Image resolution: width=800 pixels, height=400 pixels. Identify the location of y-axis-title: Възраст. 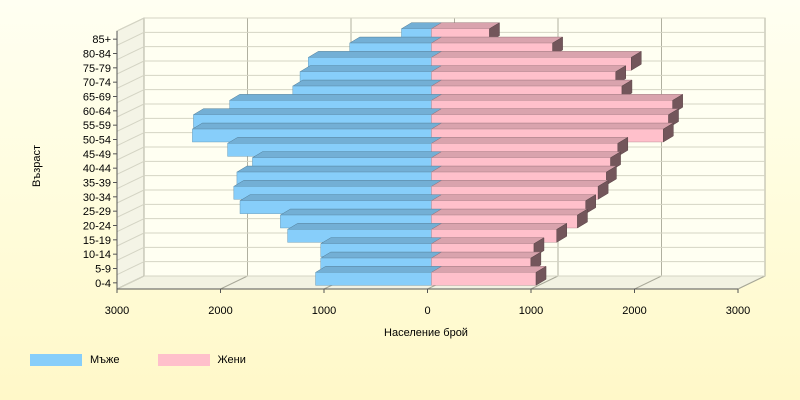
(37, 166).